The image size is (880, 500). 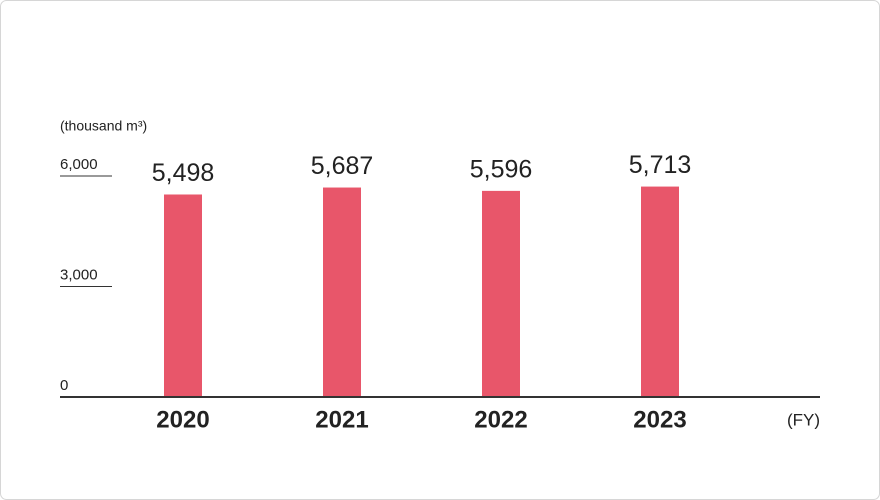 What do you see at coordinates (79, 274) in the screenshot?
I see `y-tick-label: 3,000` at bounding box center [79, 274].